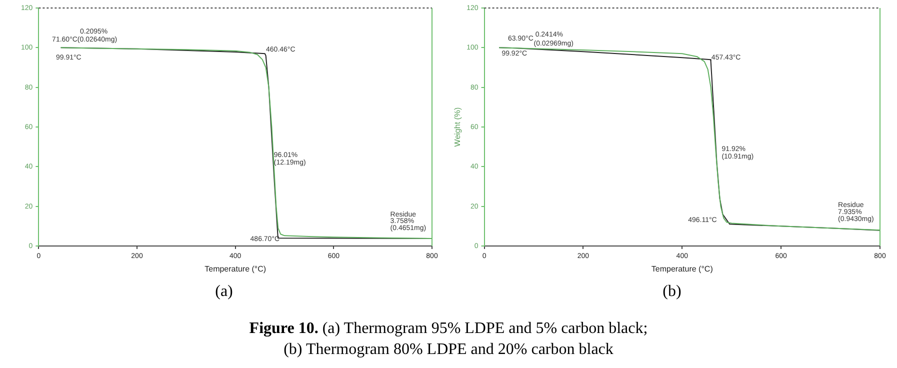 The image size is (897, 368). I want to click on text: (b), so click(672, 292).